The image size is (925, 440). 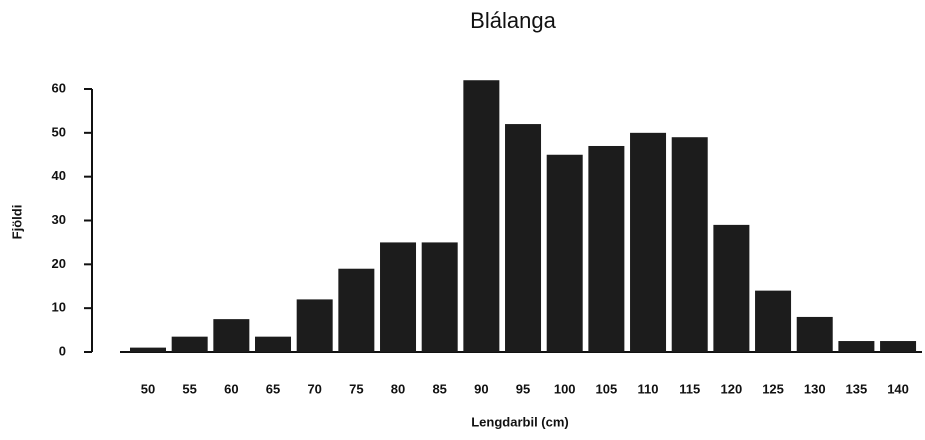 I want to click on x-tick-label: 55, so click(x=189, y=388).